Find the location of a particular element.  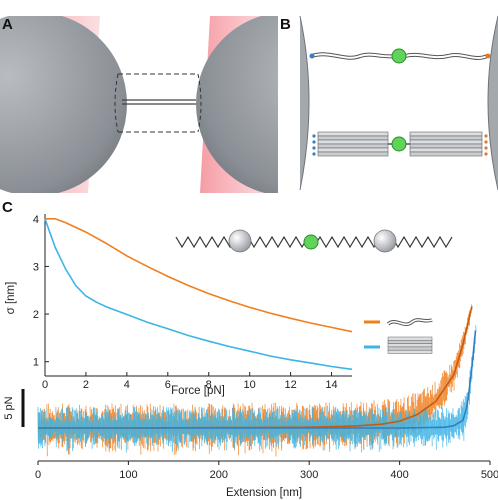

inset-x-tick-label: 12 is located at coordinates (290, 385).